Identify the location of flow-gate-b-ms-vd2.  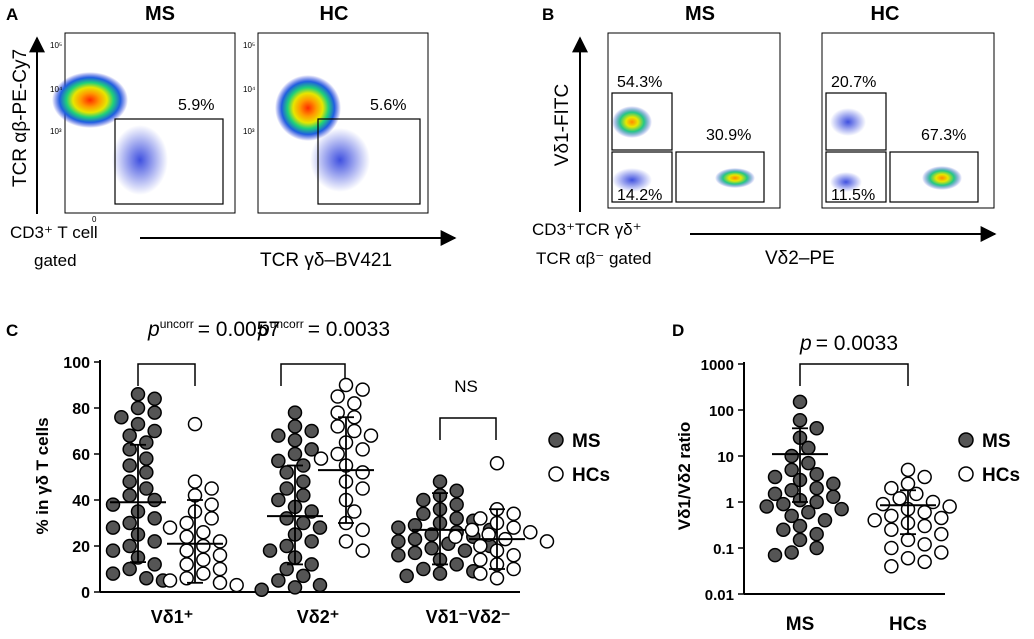
(720, 177).